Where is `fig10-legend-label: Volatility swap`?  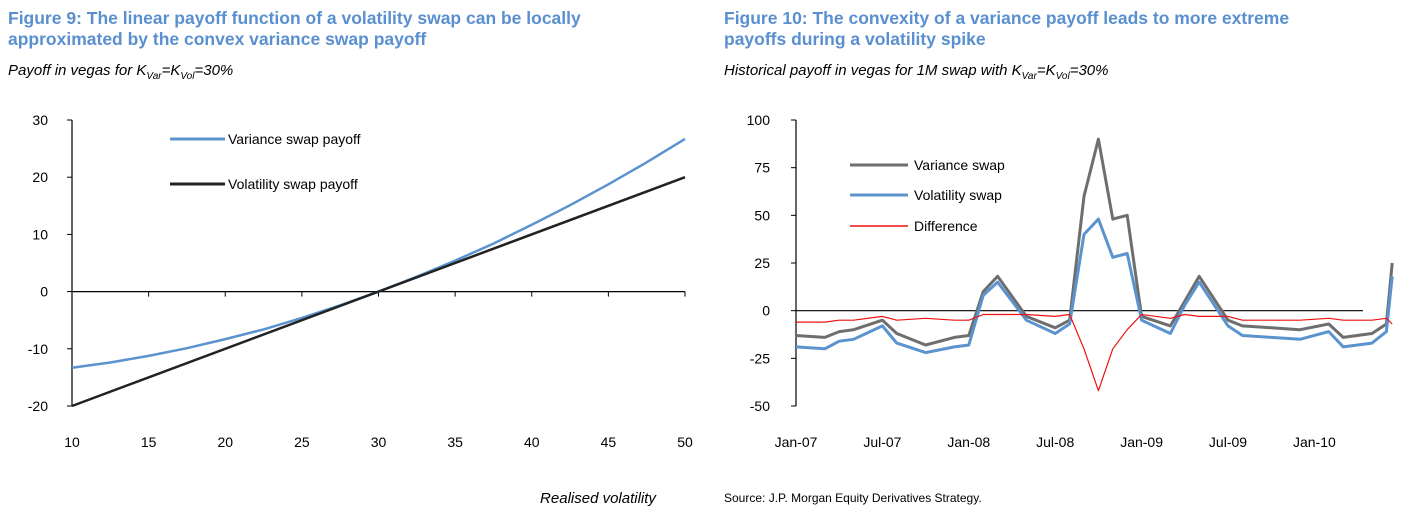 fig10-legend-label: Volatility swap is located at coordinates (958, 195).